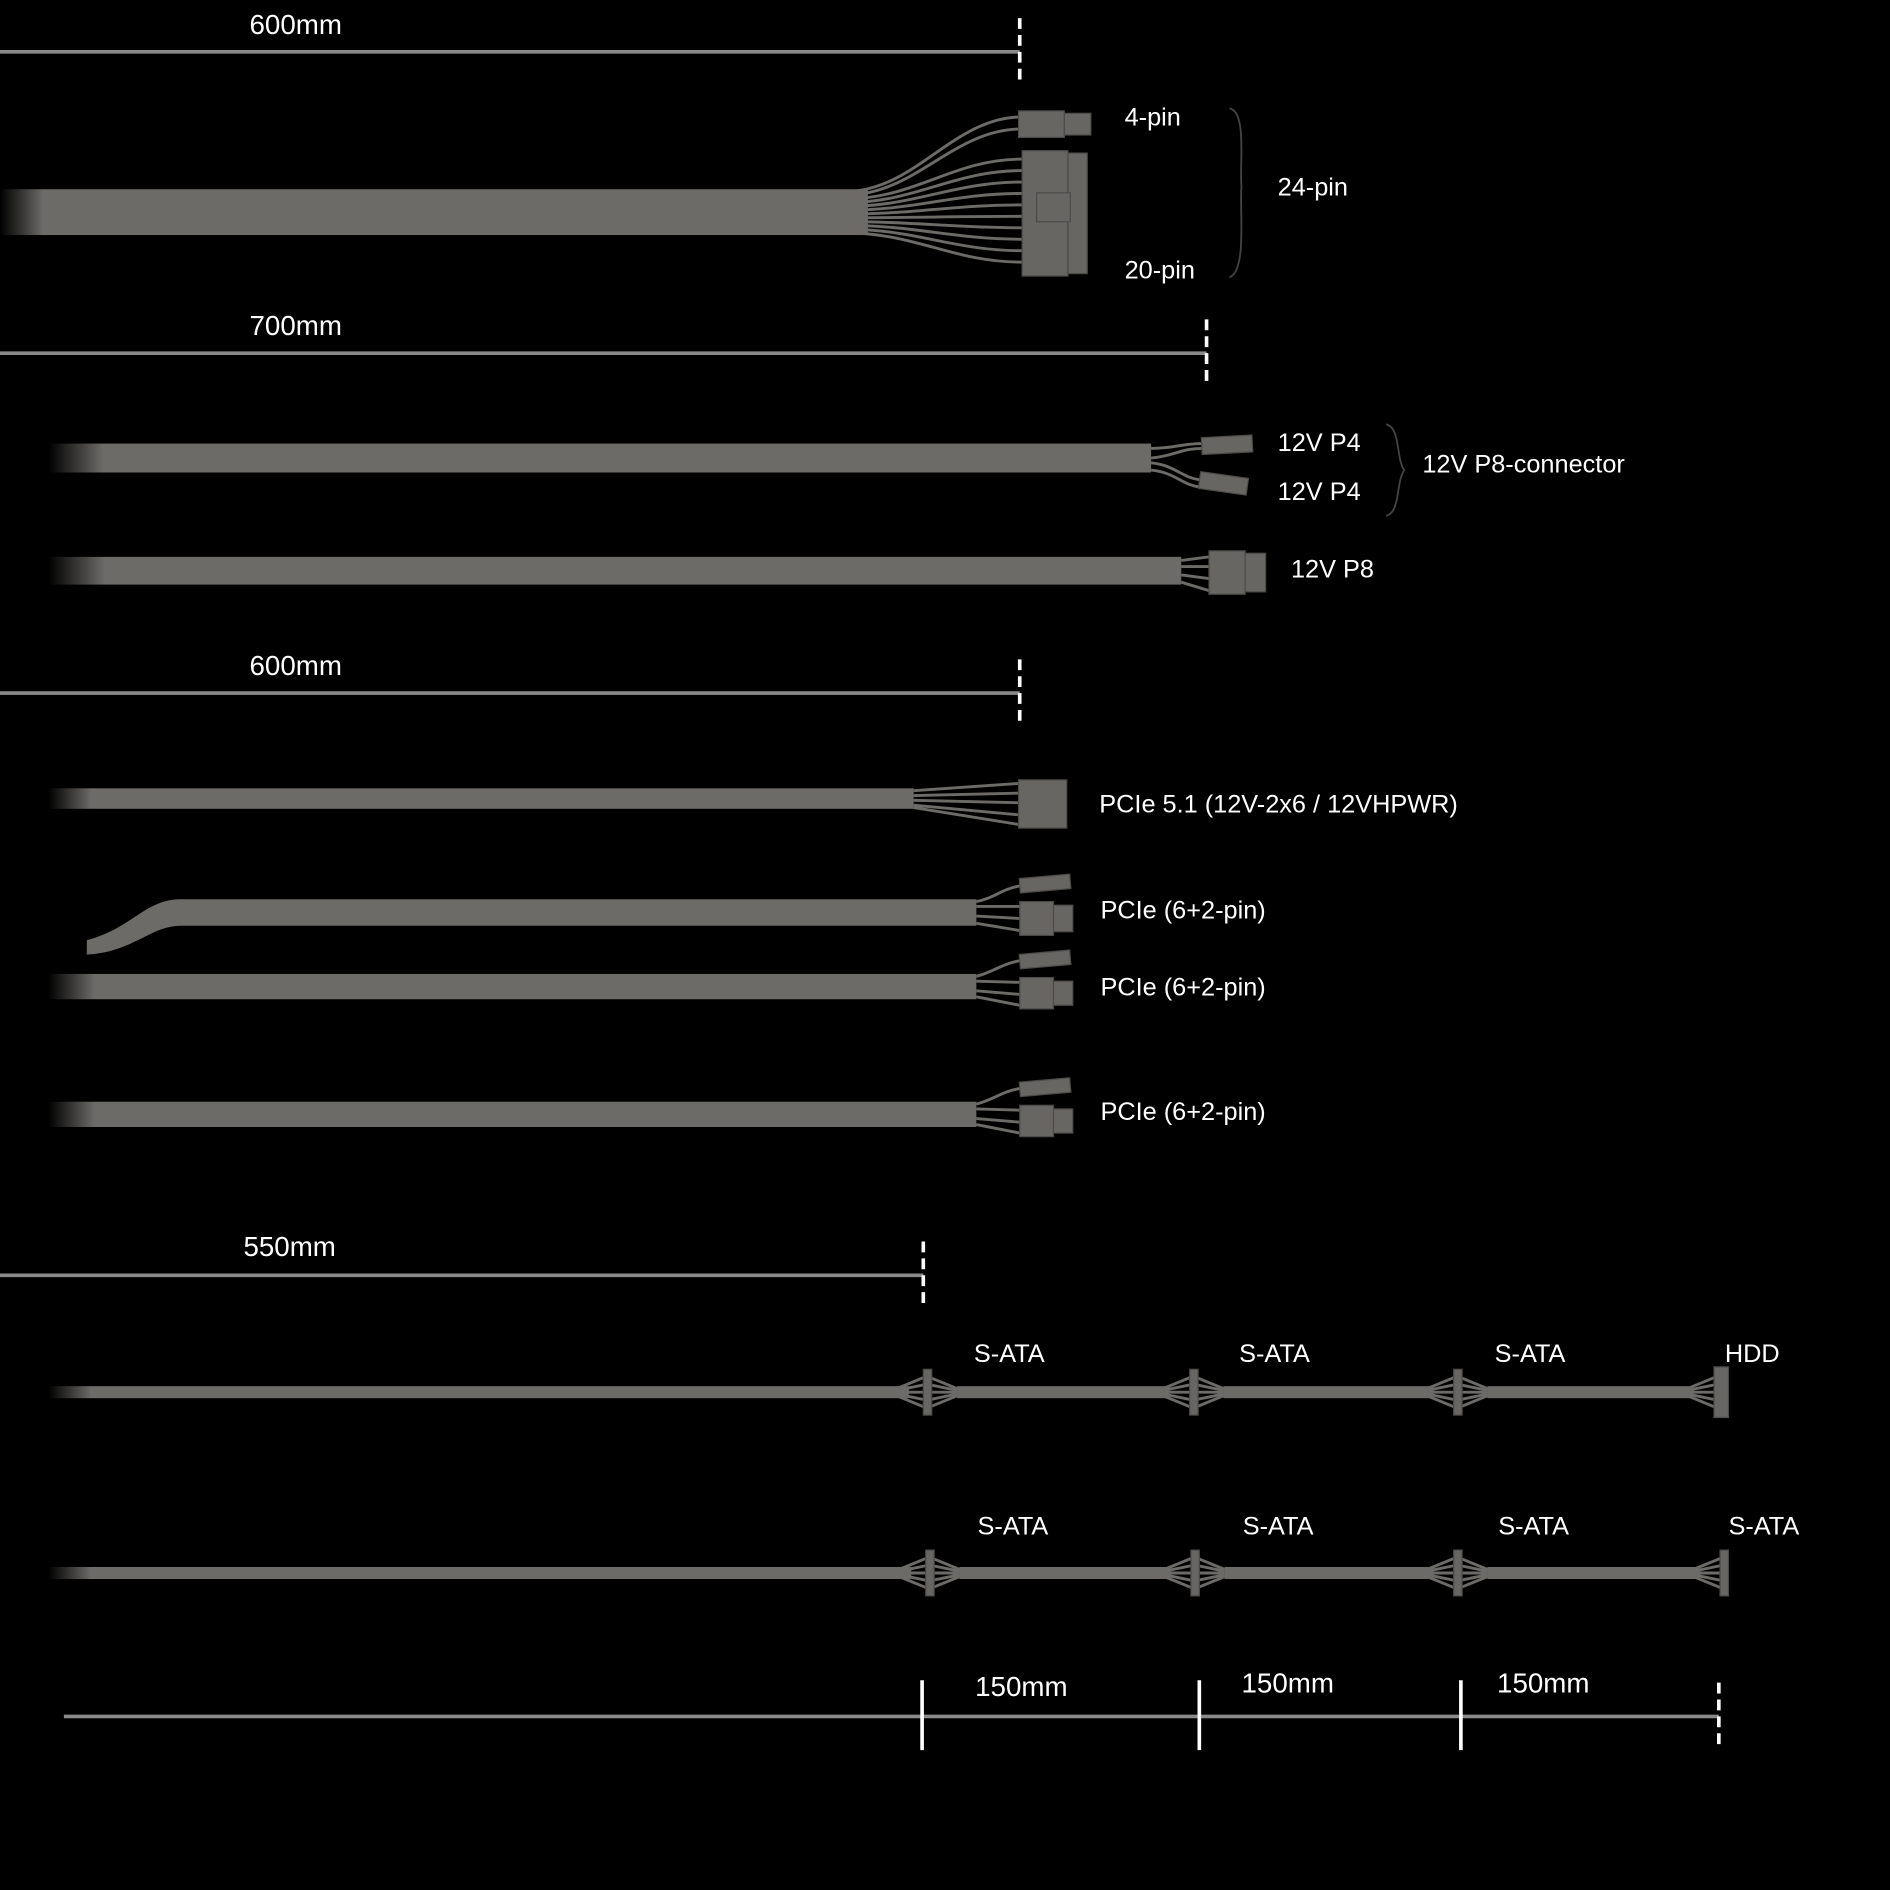 The width and height of the screenshot is (1890, 1890). Describe the element at coordinates (753, 804) in the screenshot. I see `pcie-5-1-cable: PCIe 5.1 (12V-2x6 / 12VHPWR)` at that location.